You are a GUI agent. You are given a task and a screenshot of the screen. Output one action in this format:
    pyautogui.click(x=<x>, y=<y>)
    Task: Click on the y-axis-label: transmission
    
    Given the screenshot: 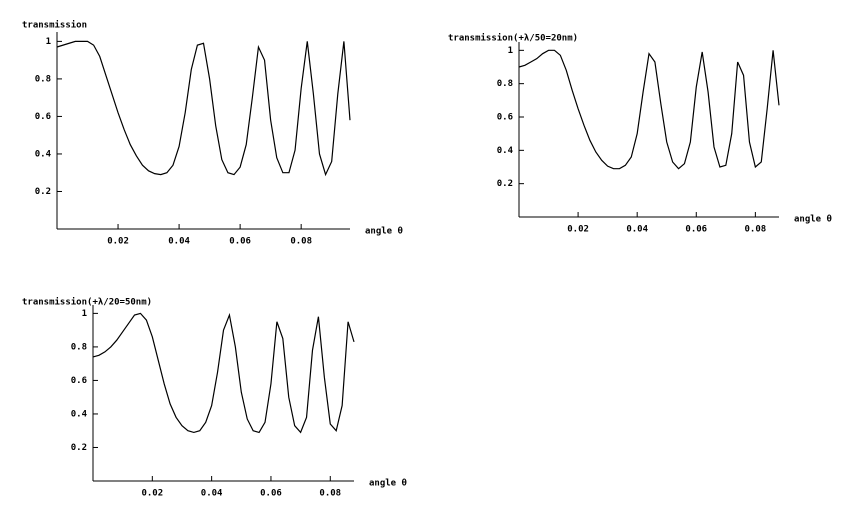 What is the action you would take?
    pyautogui.click(x=54, y=25)
    